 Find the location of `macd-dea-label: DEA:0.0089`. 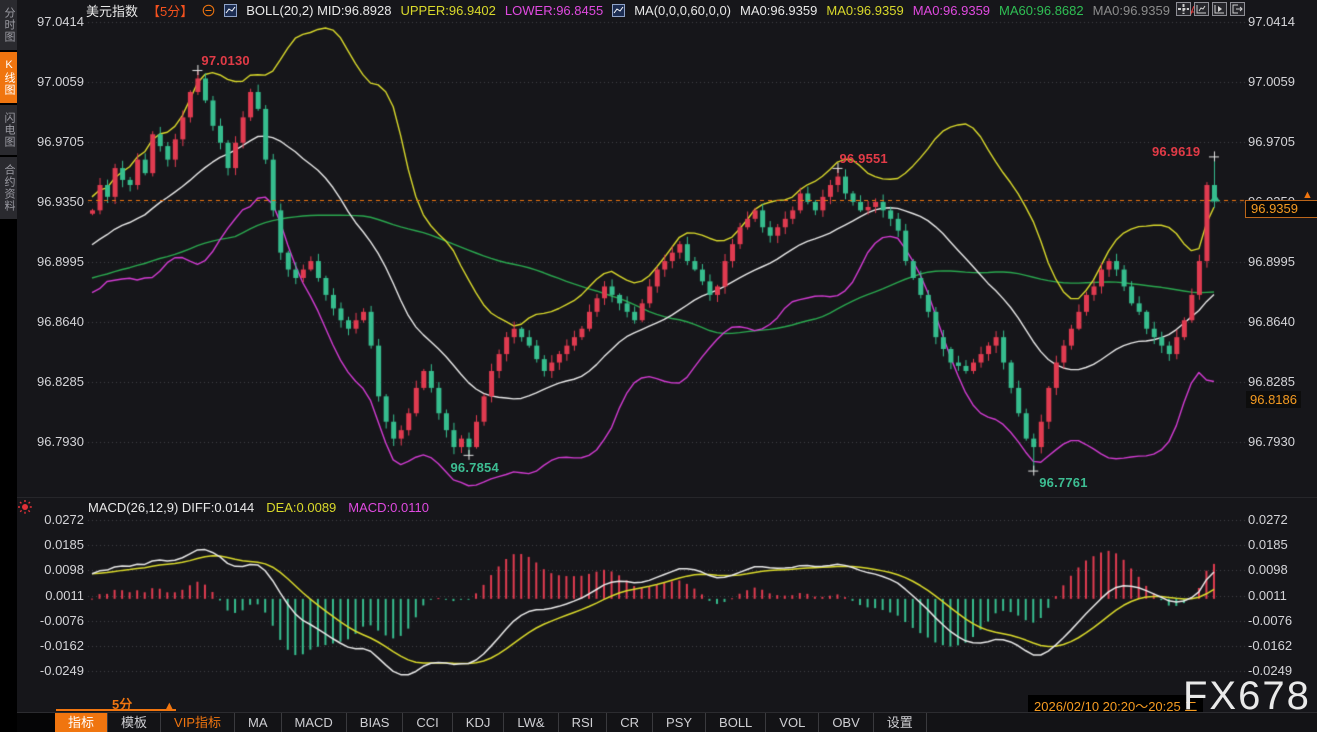

macd-dea-label: DEA:0.0089 is located at coordinates (301, 507).